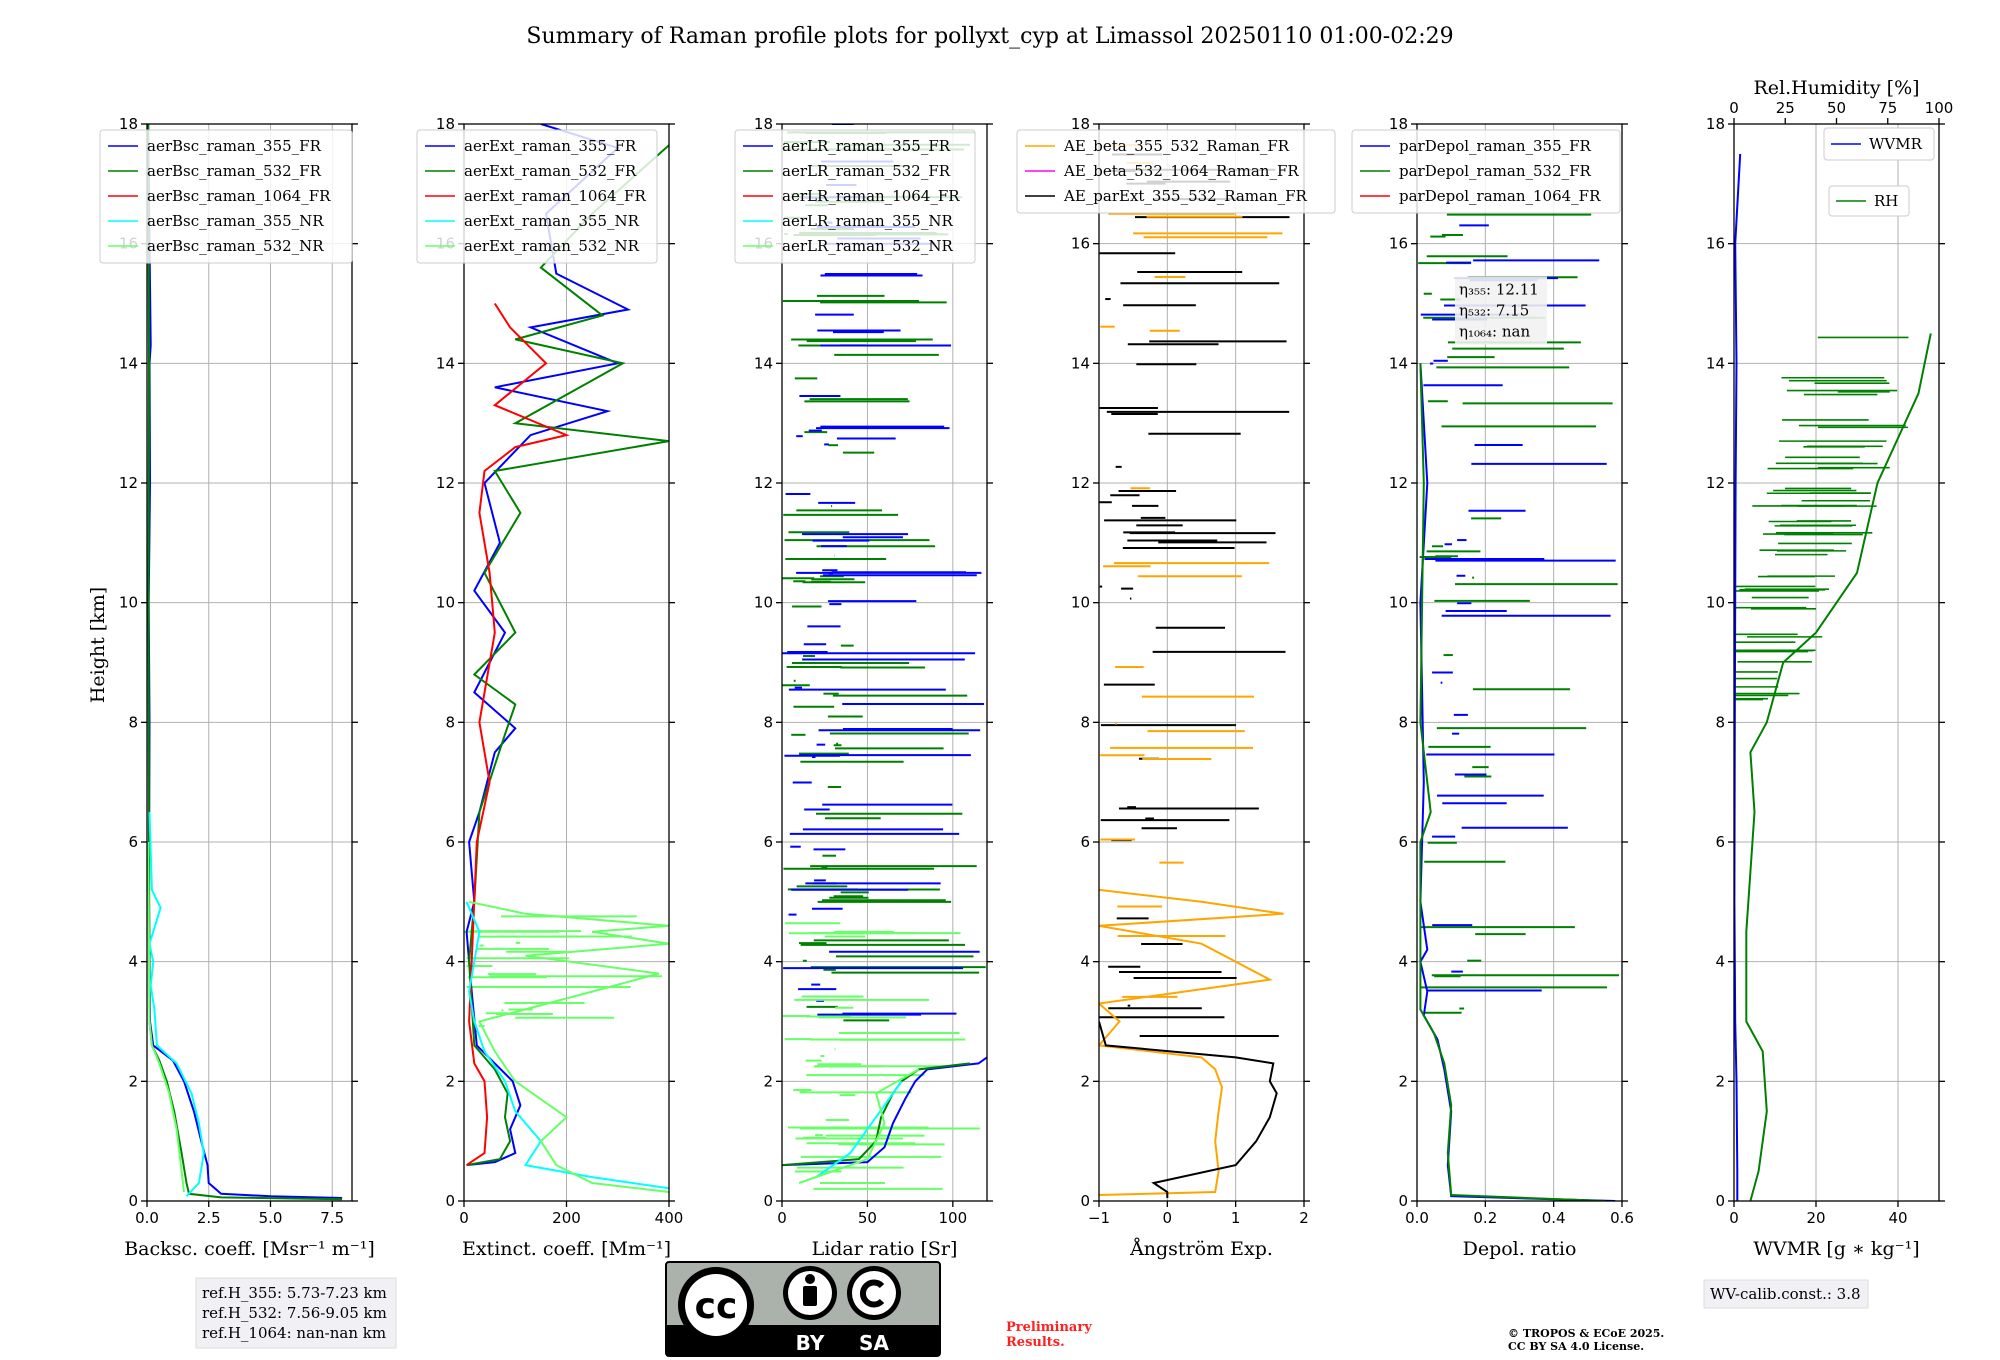  Describe the element at coordinates (1836, 108) in the screenshot. I see `top-x-tick-label: 50` at that location.